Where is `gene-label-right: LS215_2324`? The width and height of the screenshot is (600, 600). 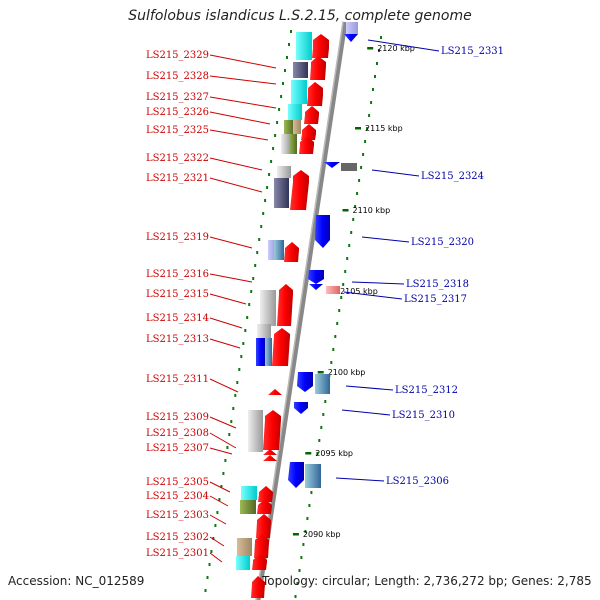
gene-label-right: LS215_2324 is located at coordinates (452, 176).